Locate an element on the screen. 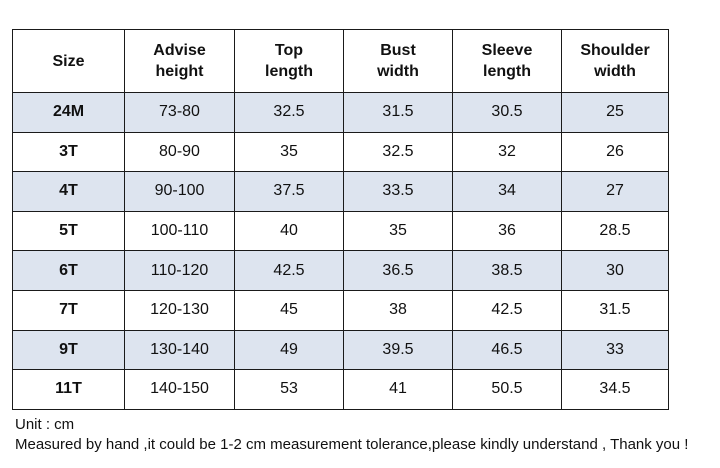 This screenshot has height=468, width=720. size-cell: 11T is located at coordinates (68, 389).